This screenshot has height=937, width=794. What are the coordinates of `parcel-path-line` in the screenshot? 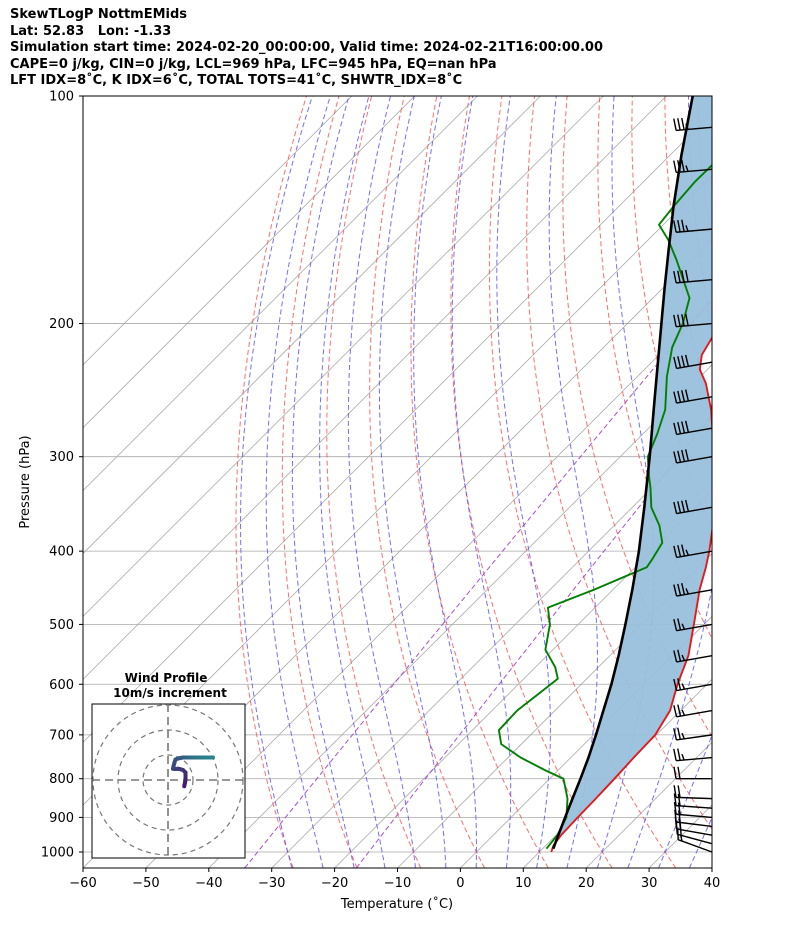 It's located at (623, 473).